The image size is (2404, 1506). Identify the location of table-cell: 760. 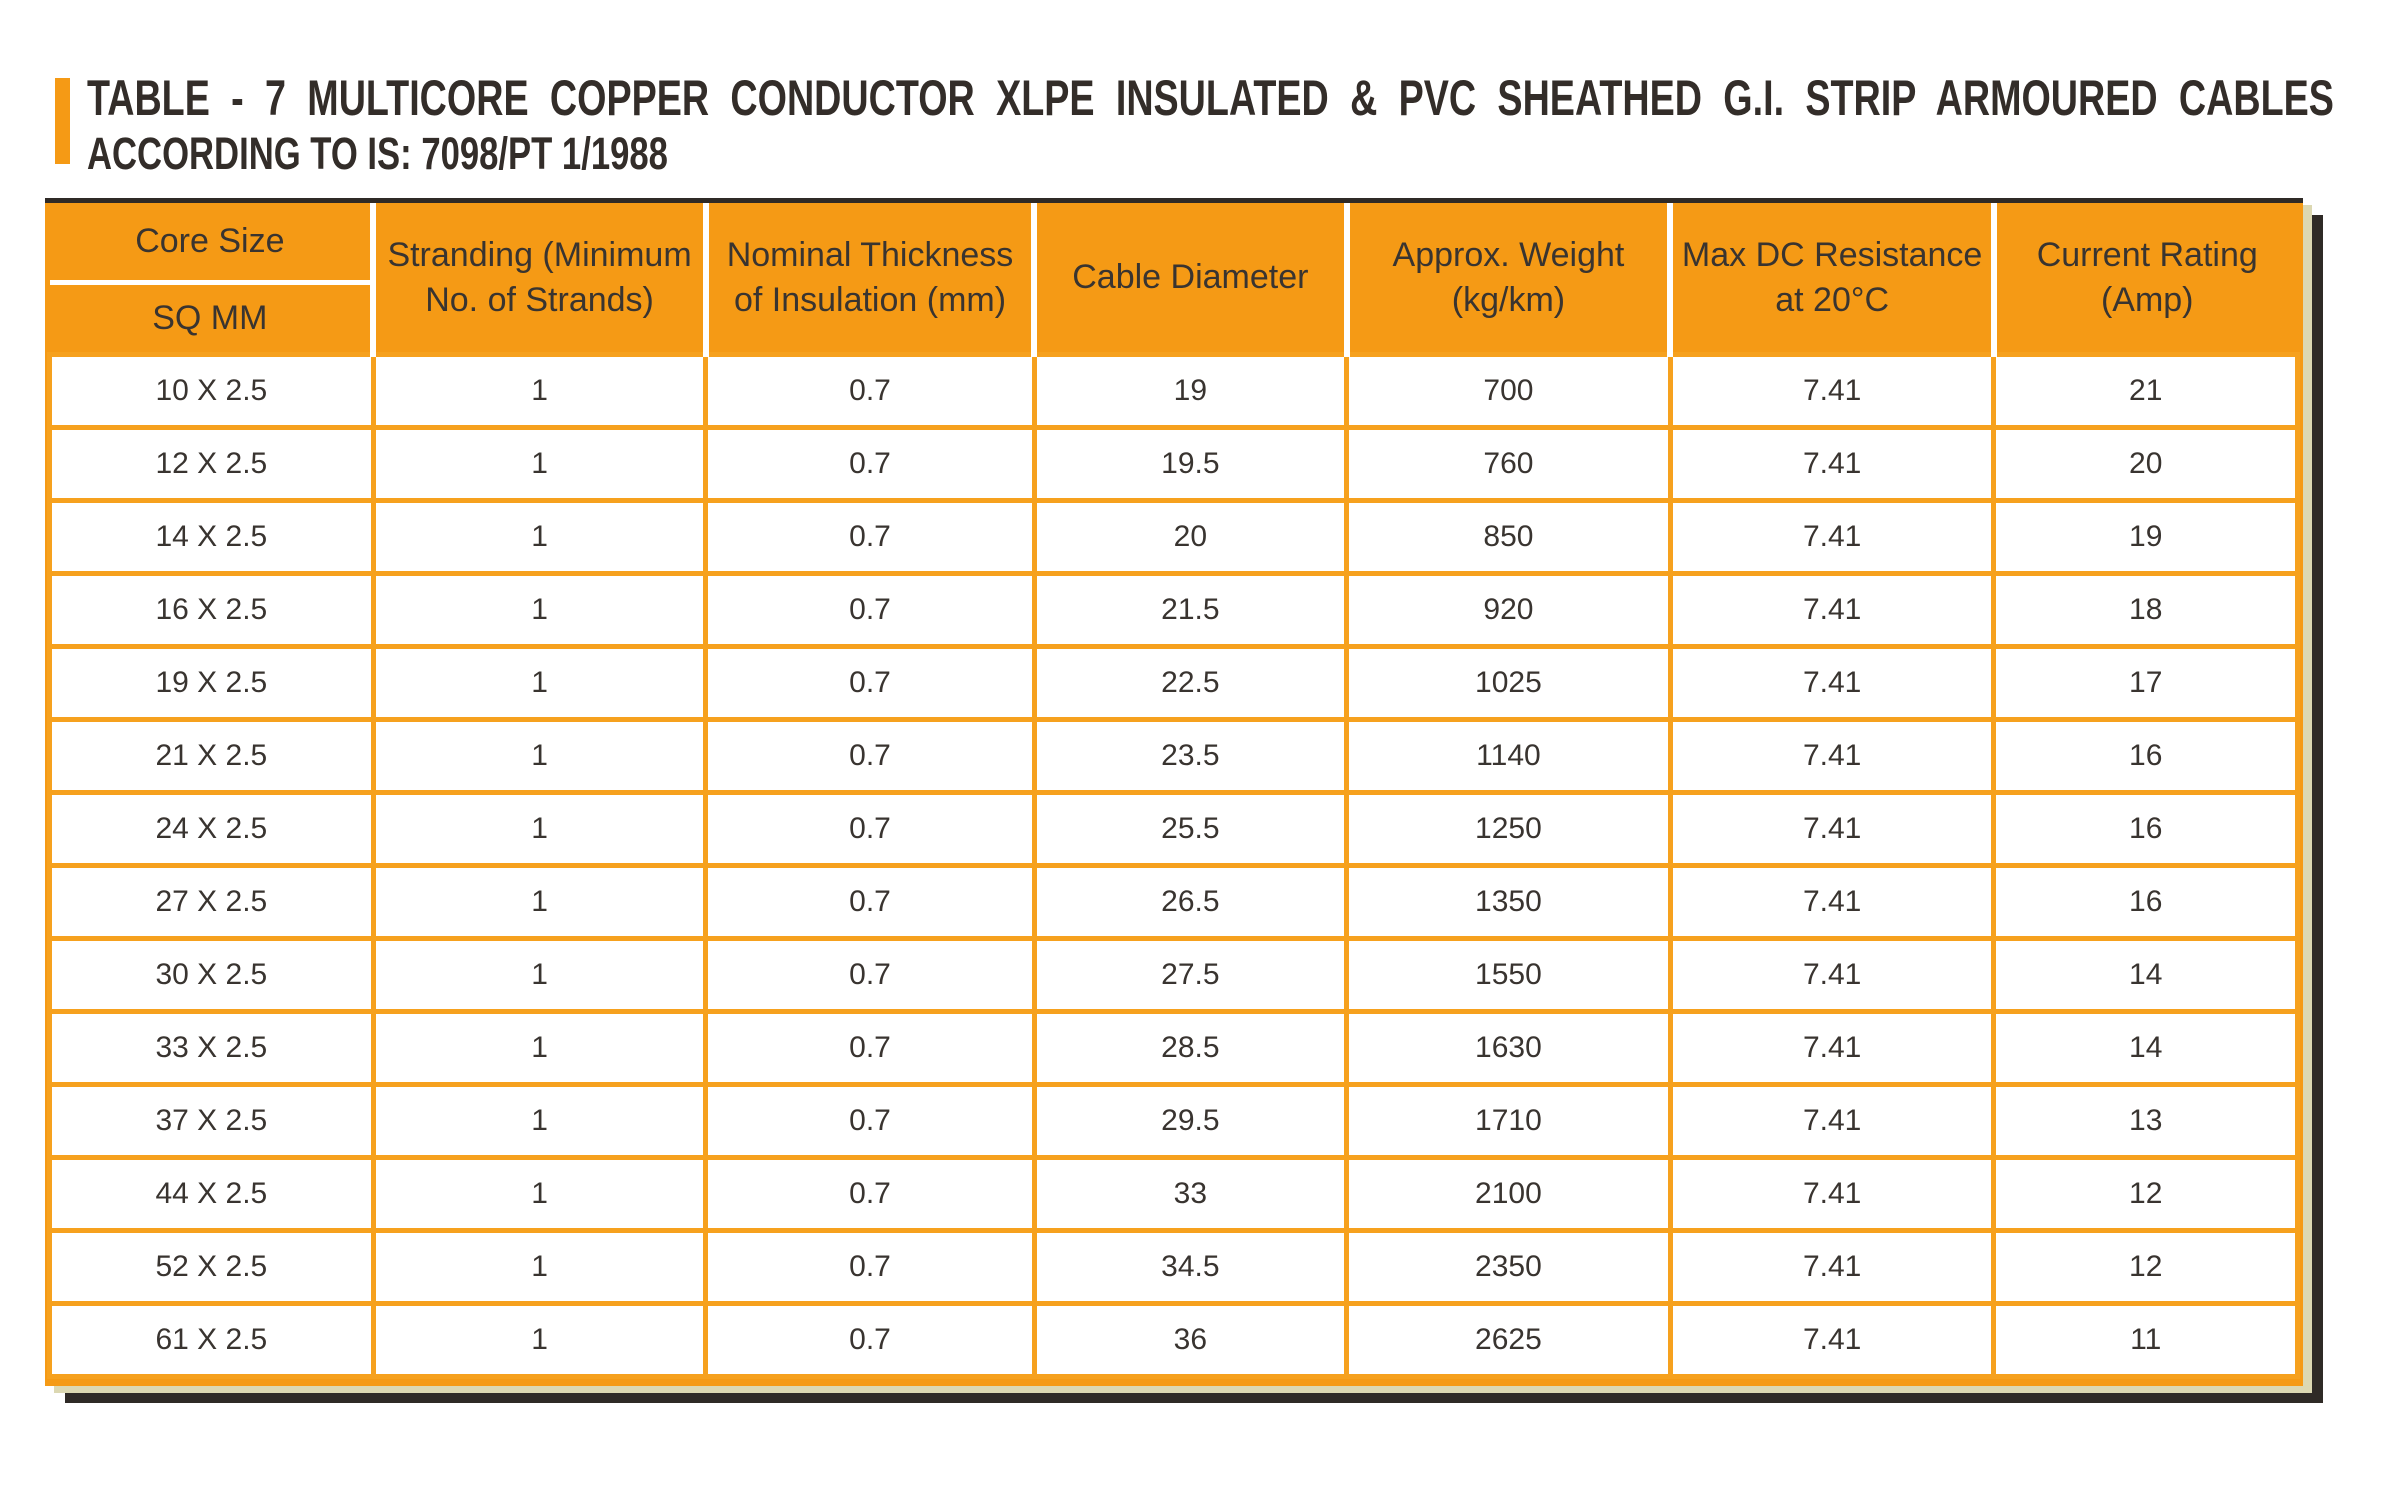
(1508, 464).